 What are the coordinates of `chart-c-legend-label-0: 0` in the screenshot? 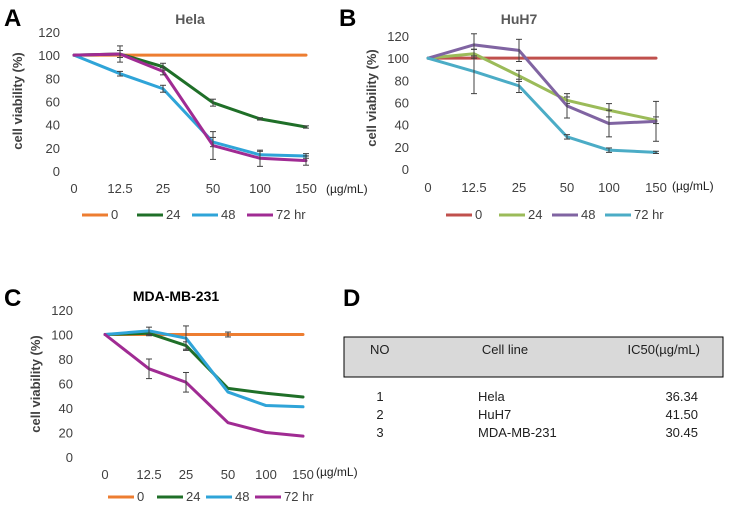 It's located at (140, 496).